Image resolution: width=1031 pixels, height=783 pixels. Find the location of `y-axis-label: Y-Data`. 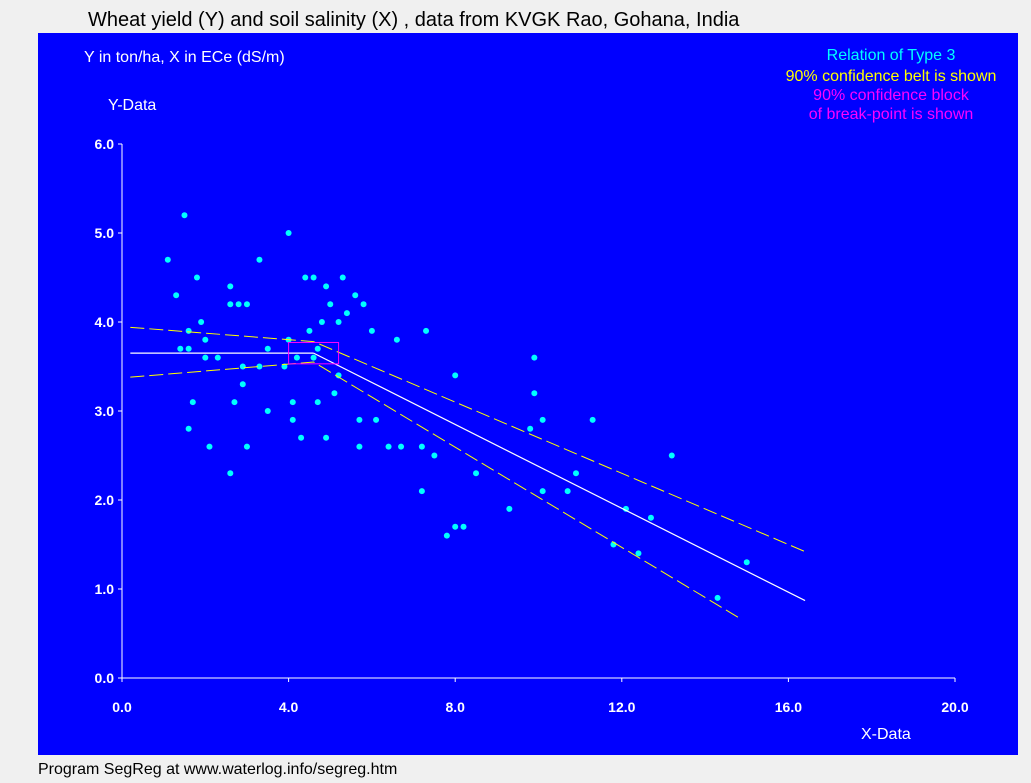

y-axis-label: Y-Data is located at coordinates (132, 105).